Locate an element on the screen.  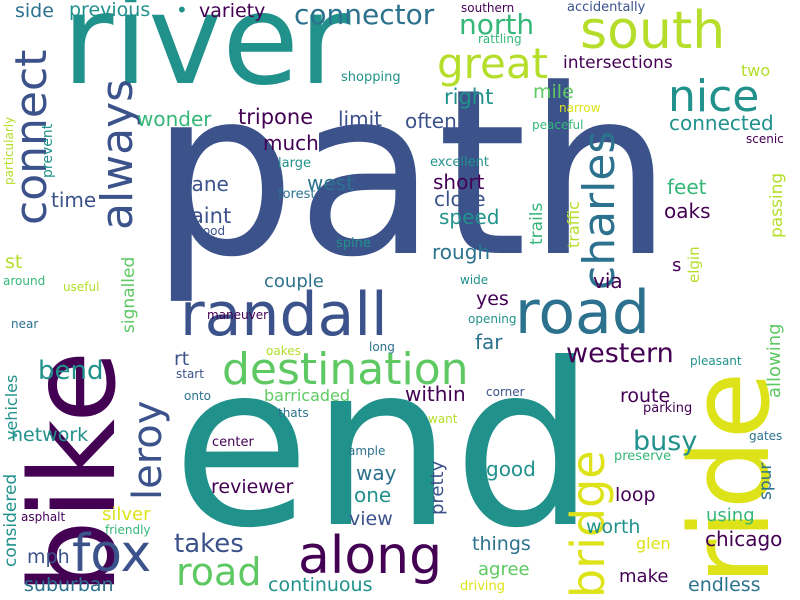
word-western: western is located at coordinates (620, 353).